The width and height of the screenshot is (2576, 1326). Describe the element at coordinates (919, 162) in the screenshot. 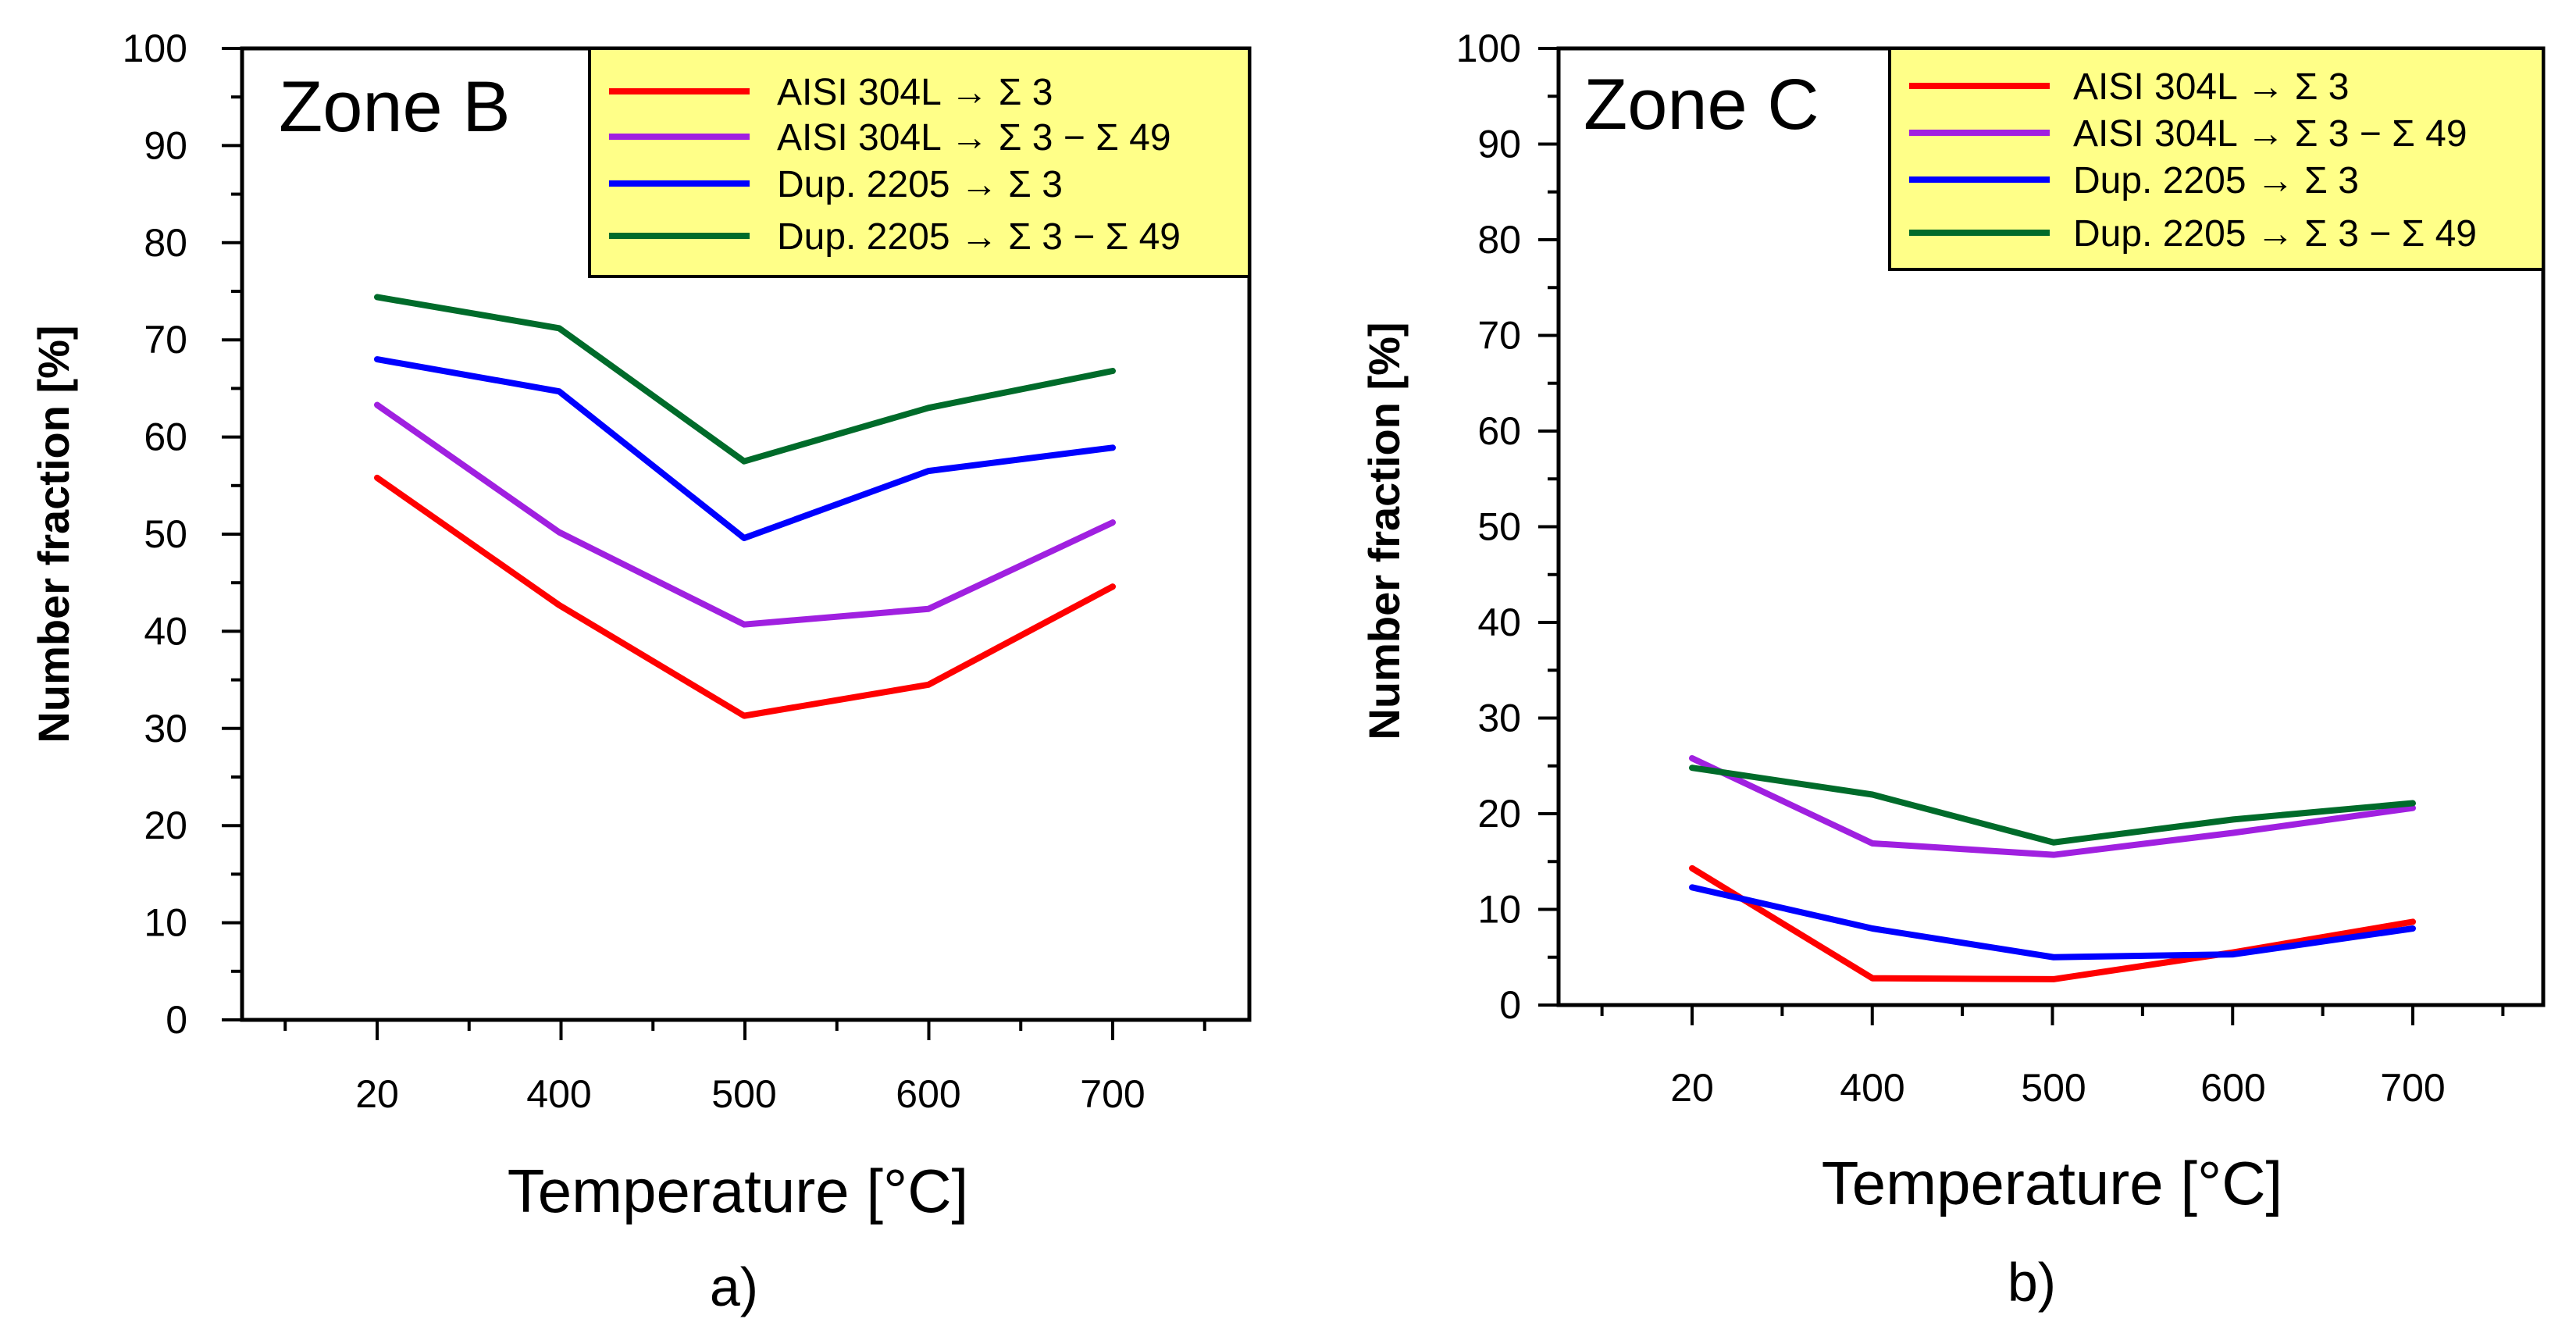

I see `legend-box` at that location.